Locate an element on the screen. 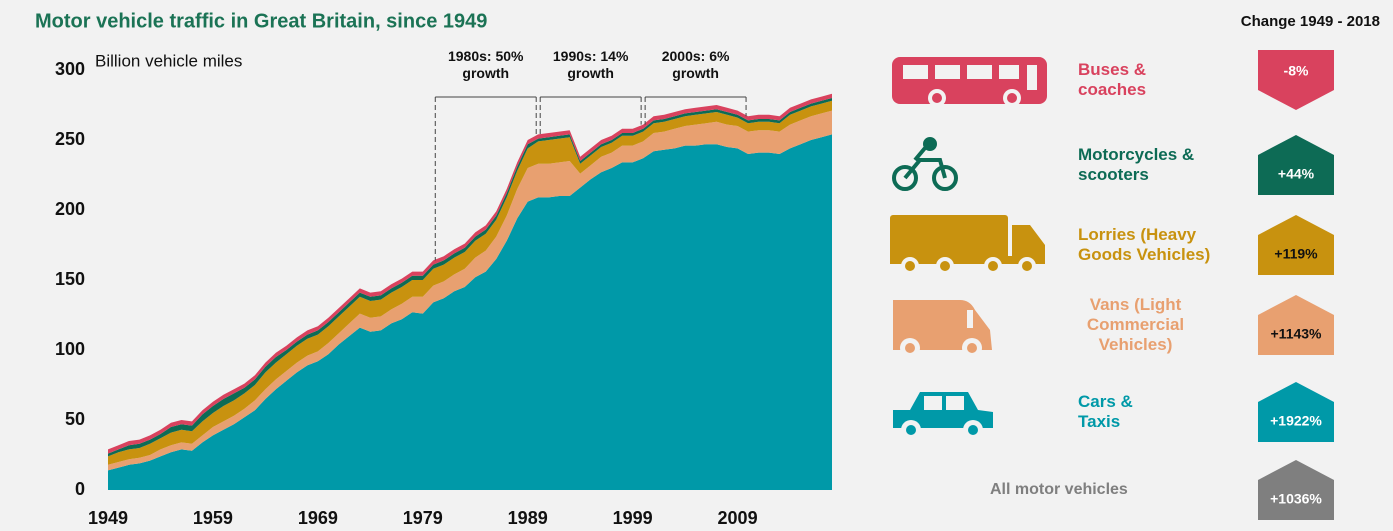  lorry-icon is located at coordinates (967, 245).